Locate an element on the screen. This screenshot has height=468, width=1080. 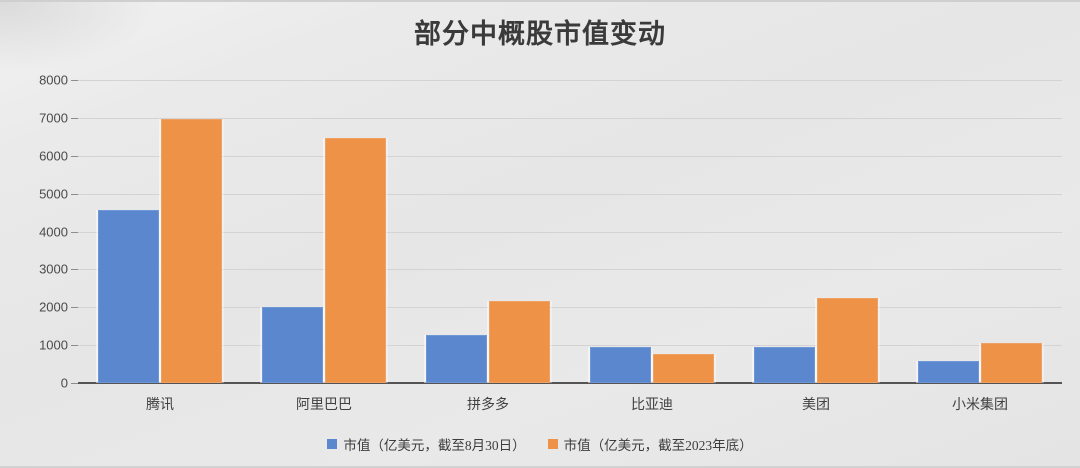
legend-label: 市值（亿美元，截至2023年底） is located at coordinates (658, 445).